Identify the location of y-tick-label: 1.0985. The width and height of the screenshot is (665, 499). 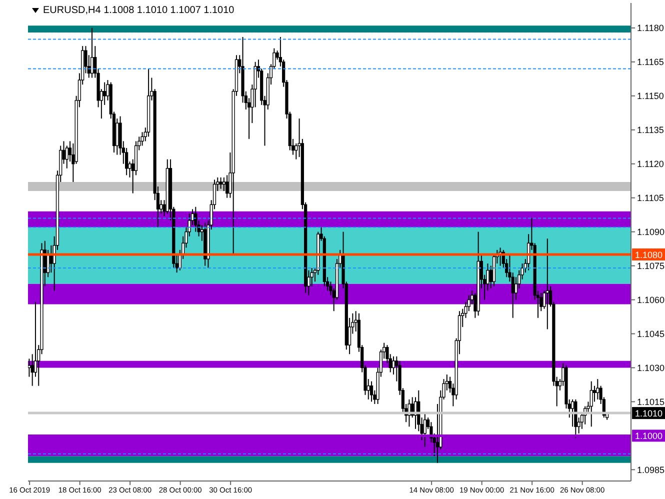
(651, 469).